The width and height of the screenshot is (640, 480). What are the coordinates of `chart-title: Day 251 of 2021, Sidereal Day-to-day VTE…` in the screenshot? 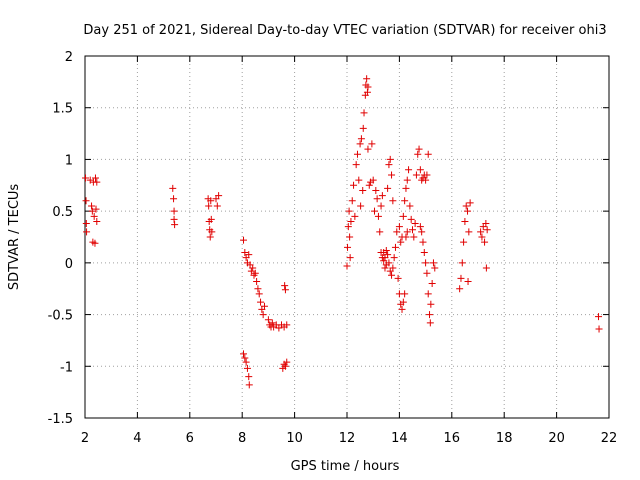 It's located at (344, 30).